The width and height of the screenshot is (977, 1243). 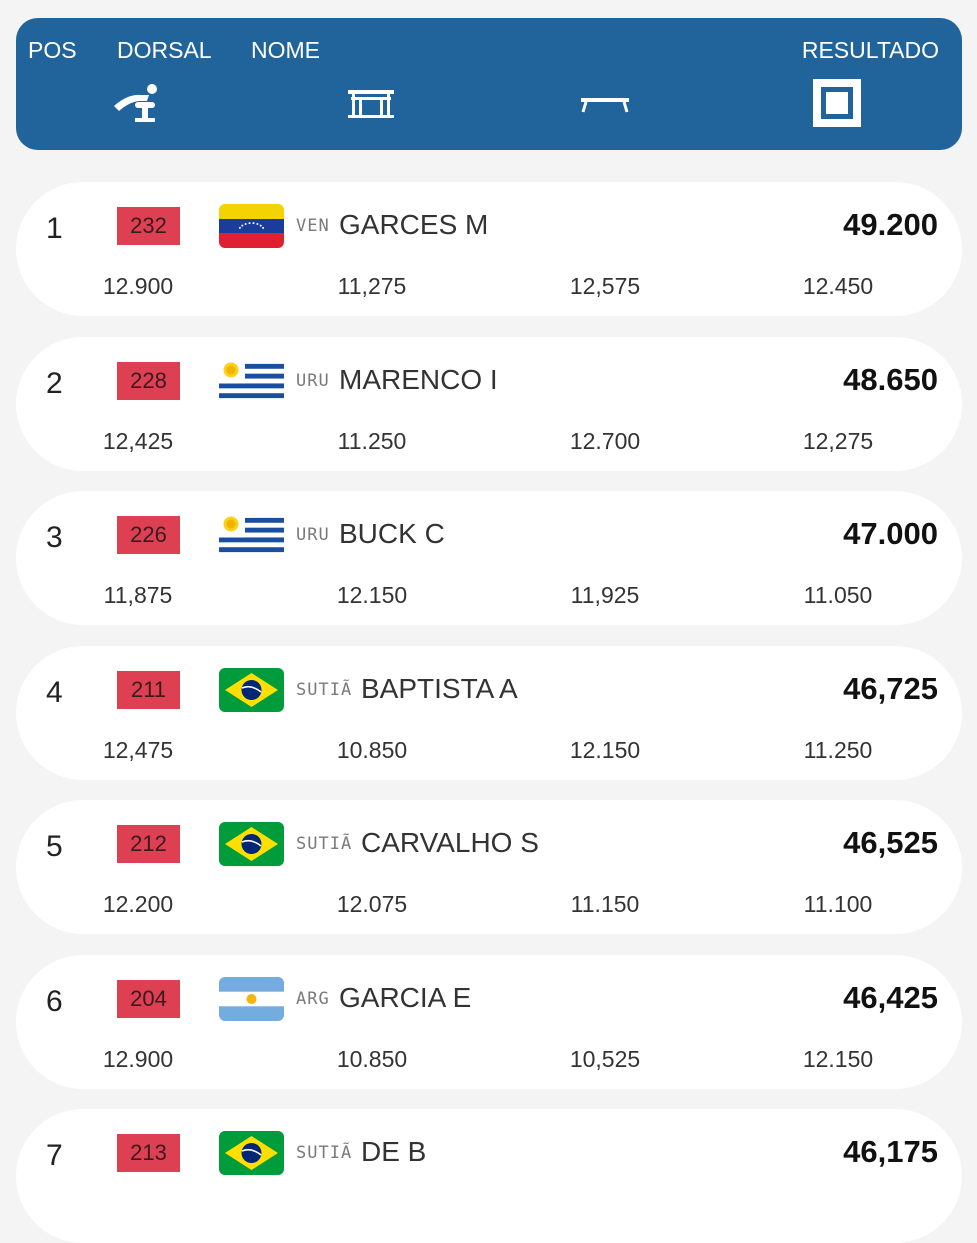 I want to click on uneven-bars-score: 12.150, so click(x=372, y=595).